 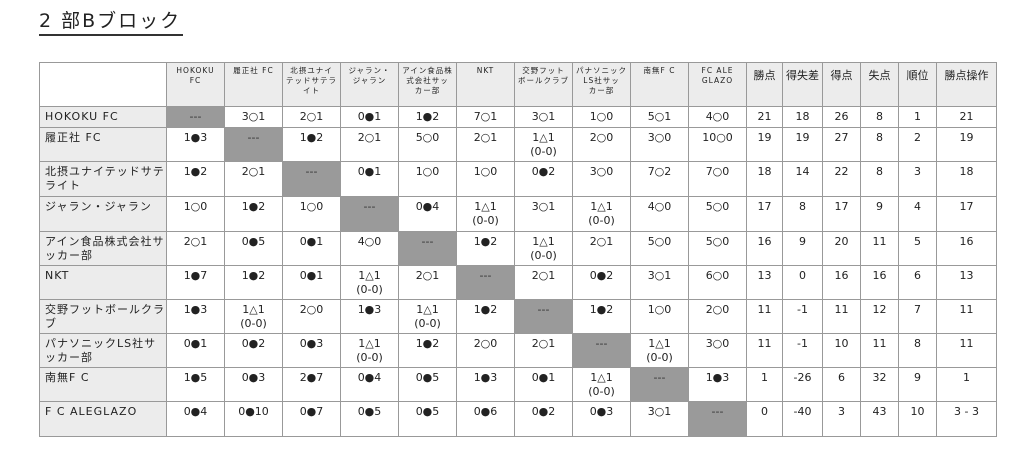 I want to click on match-result: 5○1, so click(x=659, y=117).